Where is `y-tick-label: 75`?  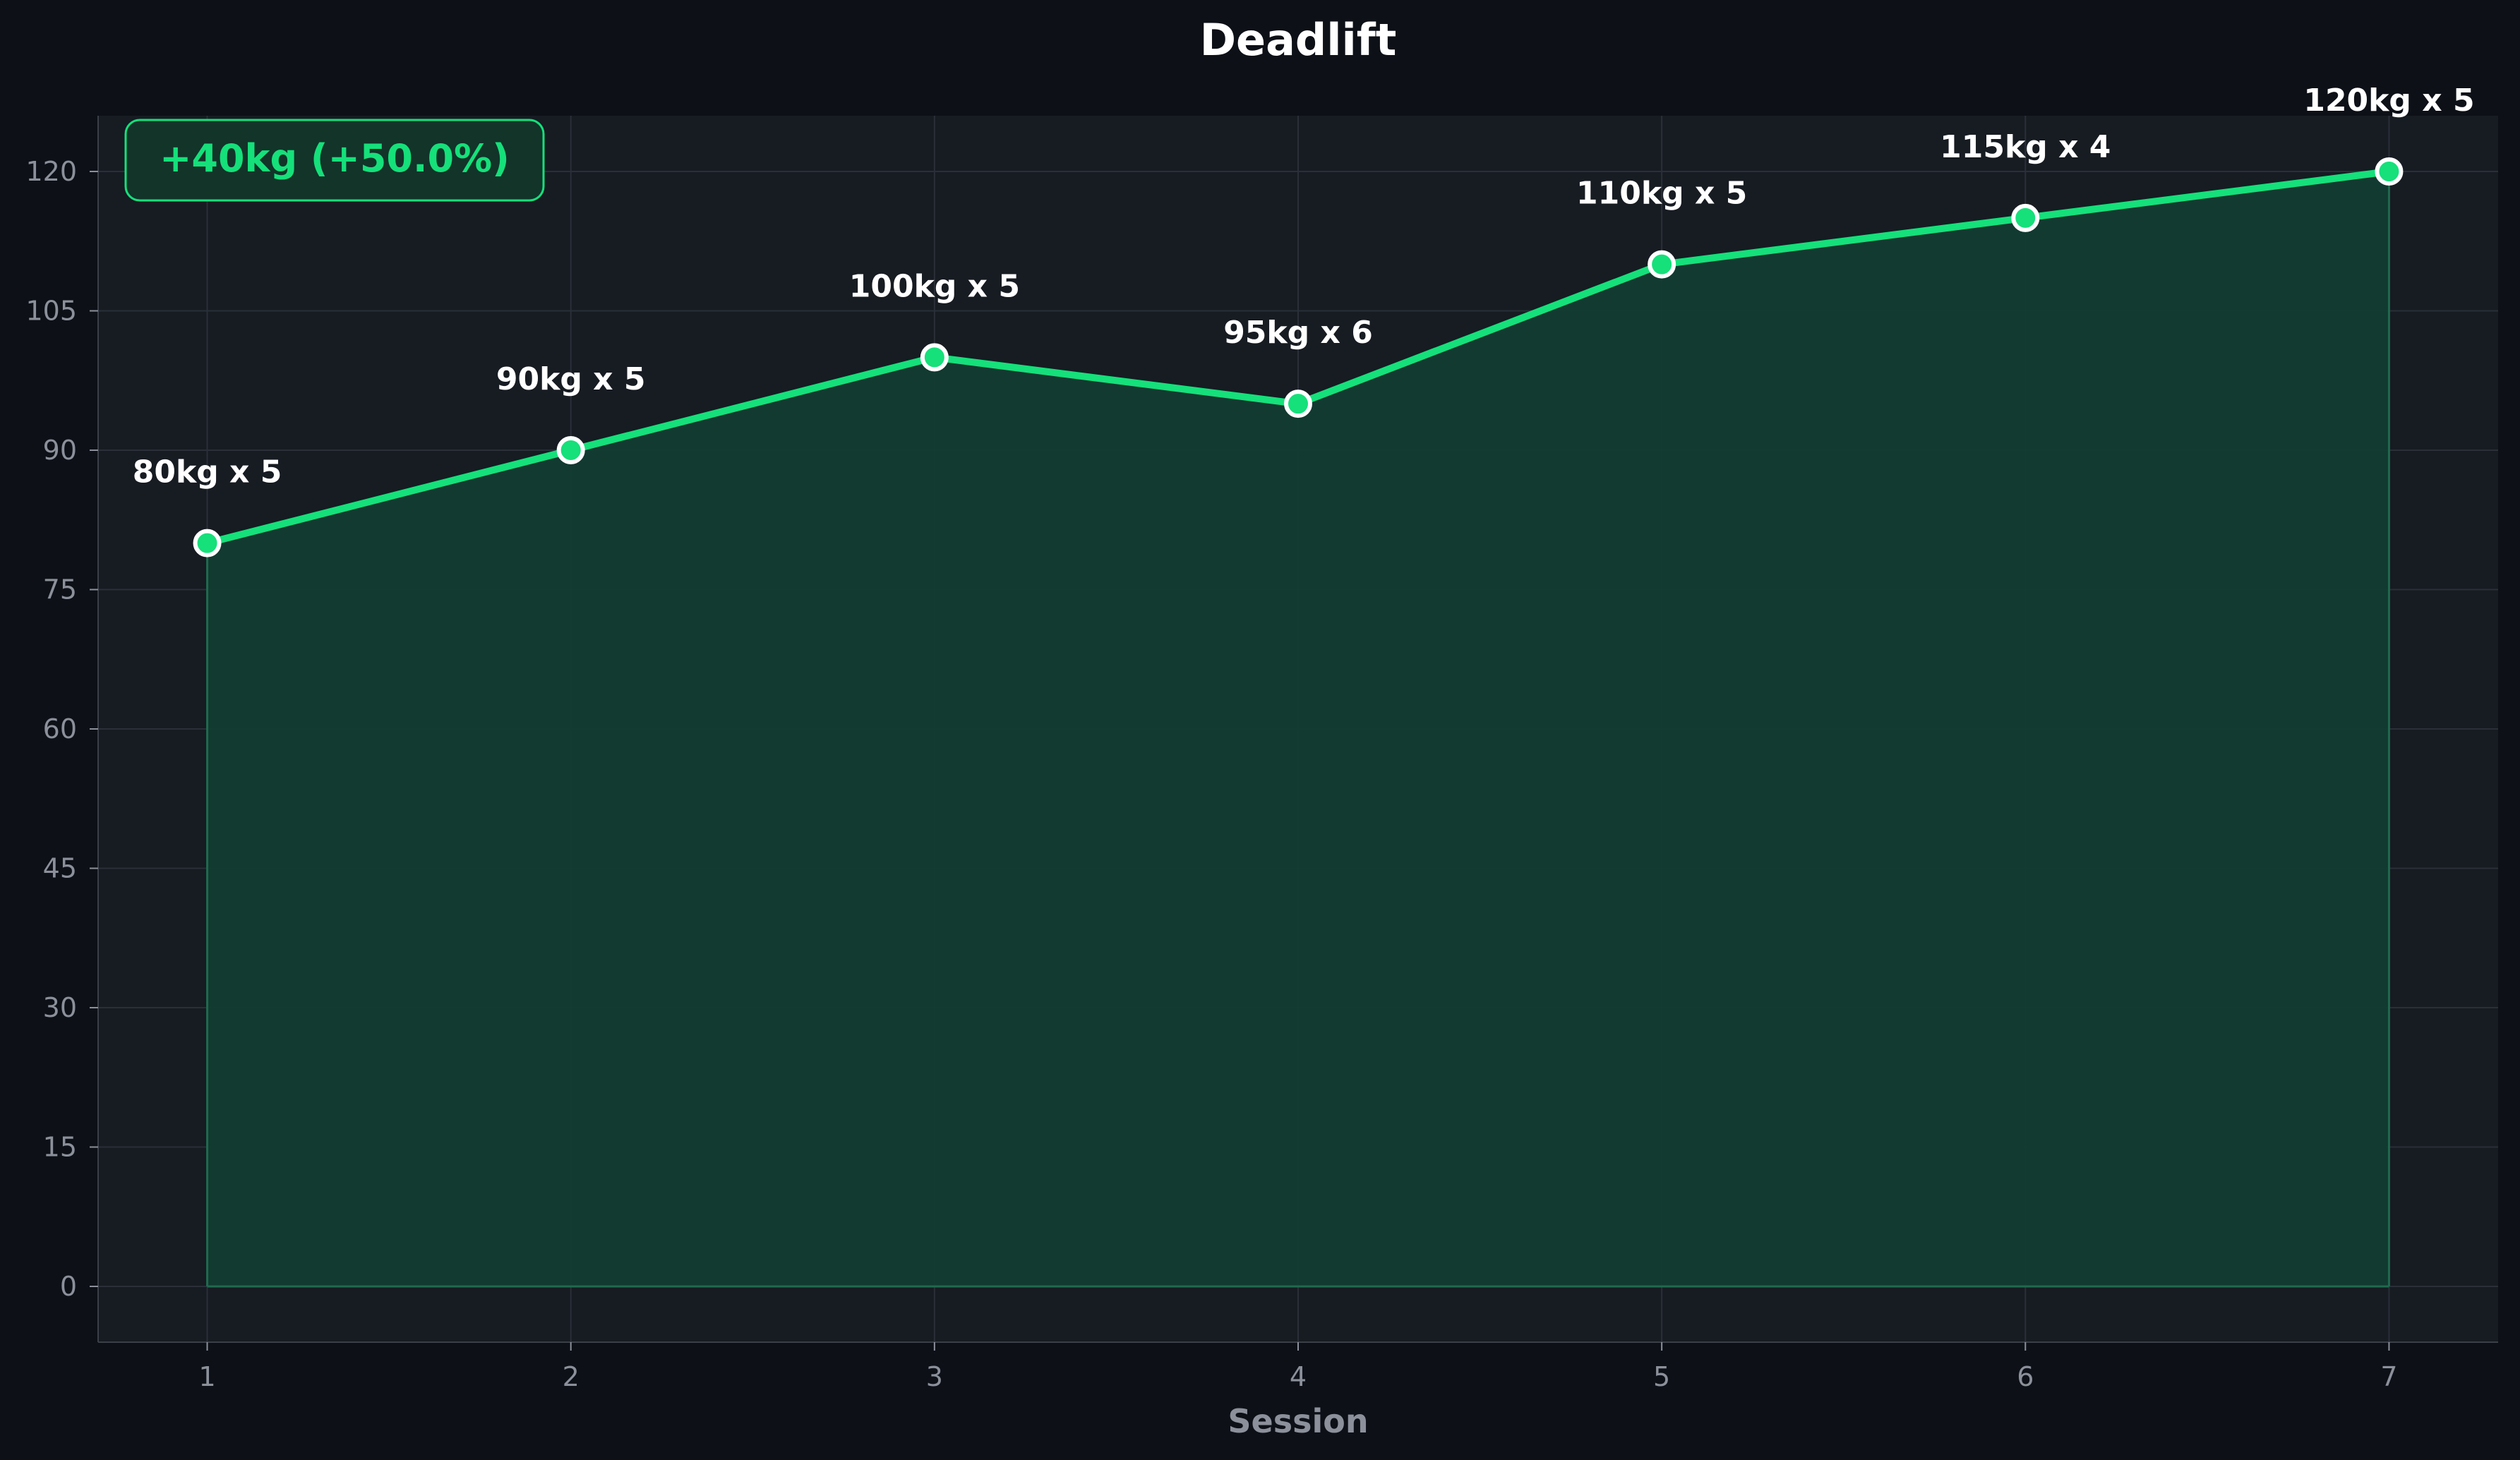 y-tick-label: 75 is located at coordinates (60, 590).